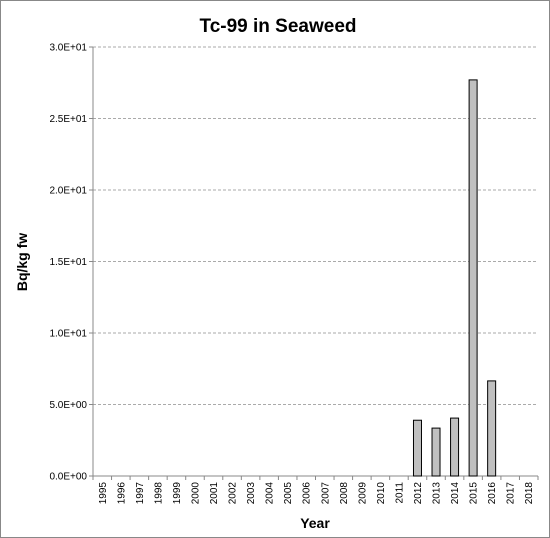 The image size is (550, 538). What do you see at coordinates (68, 119) in the screenshot?
I see `y-tick-label: 2.5E+01` at bounding box center [68, 119].